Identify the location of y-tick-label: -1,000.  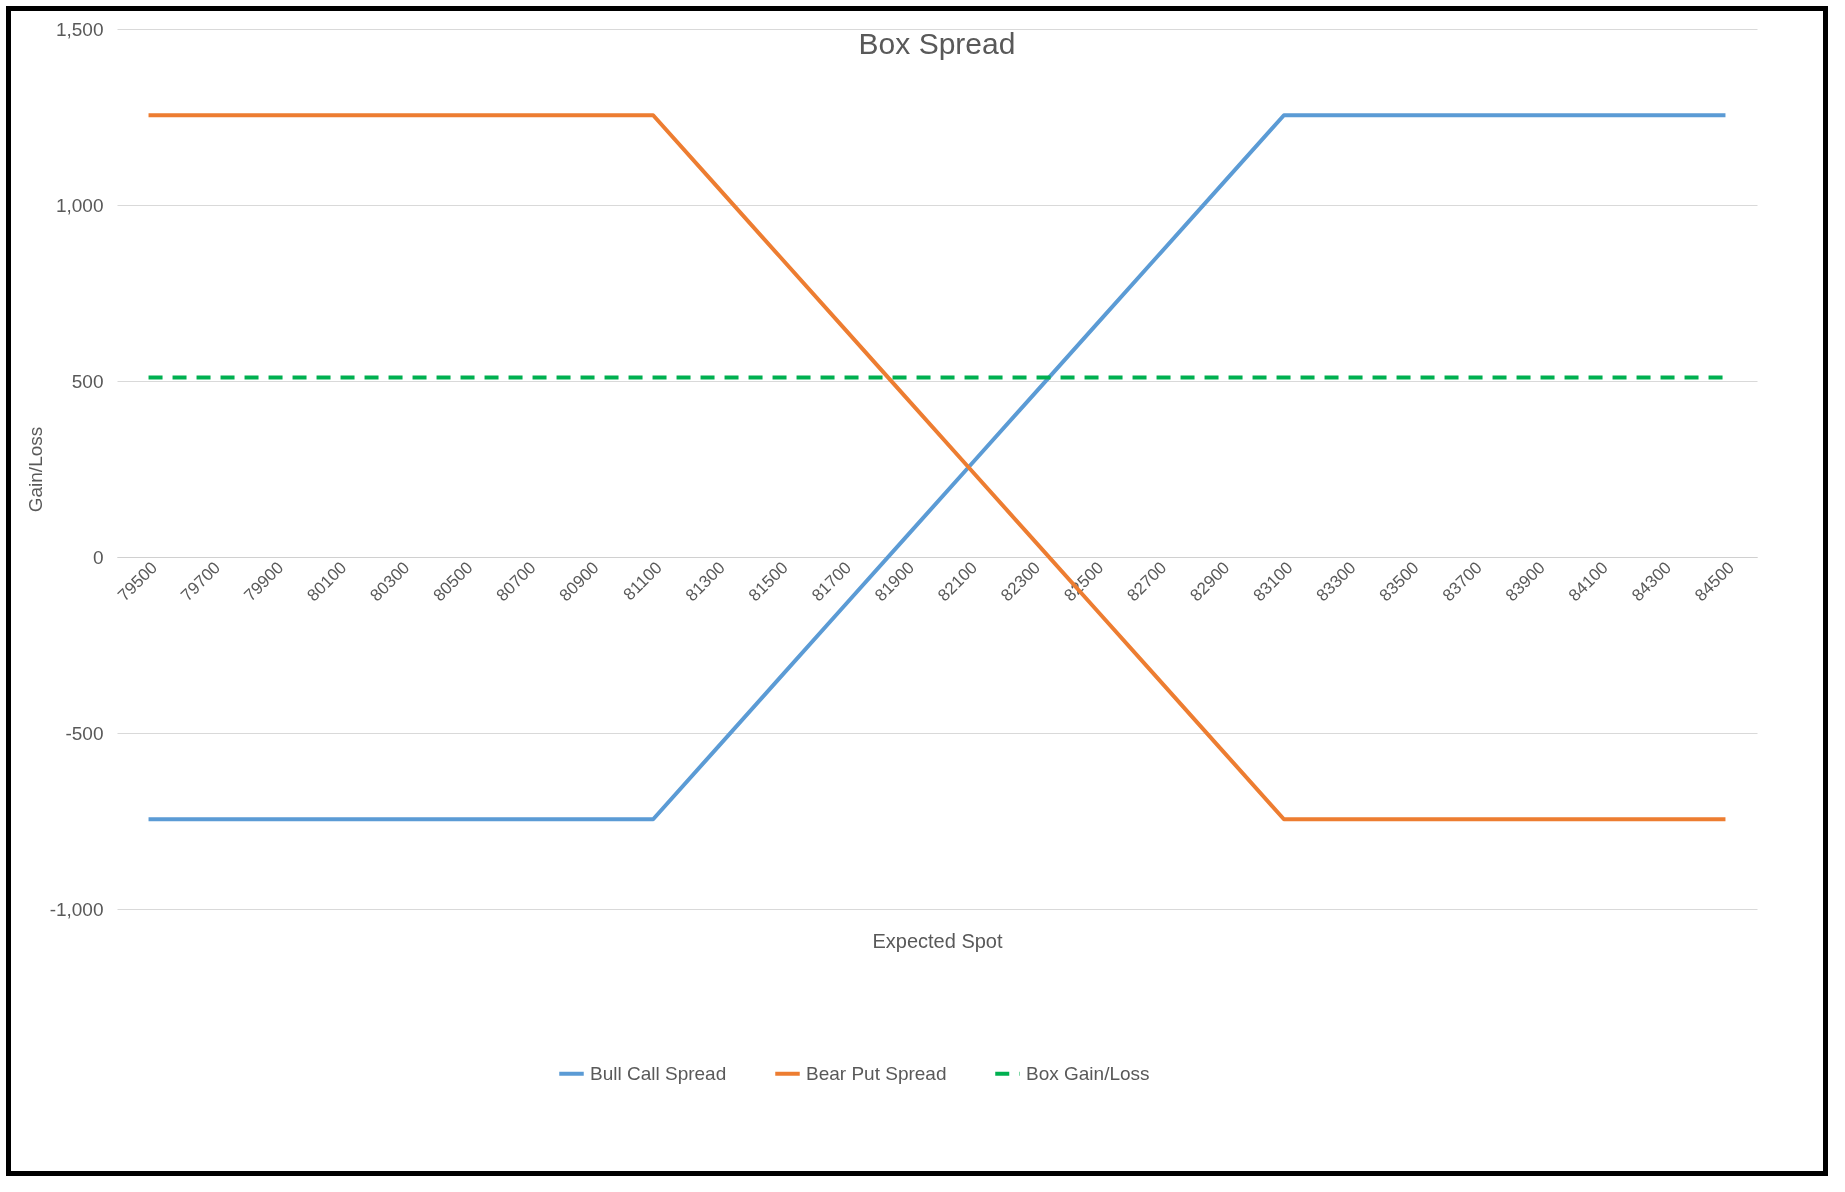
(76, 909).